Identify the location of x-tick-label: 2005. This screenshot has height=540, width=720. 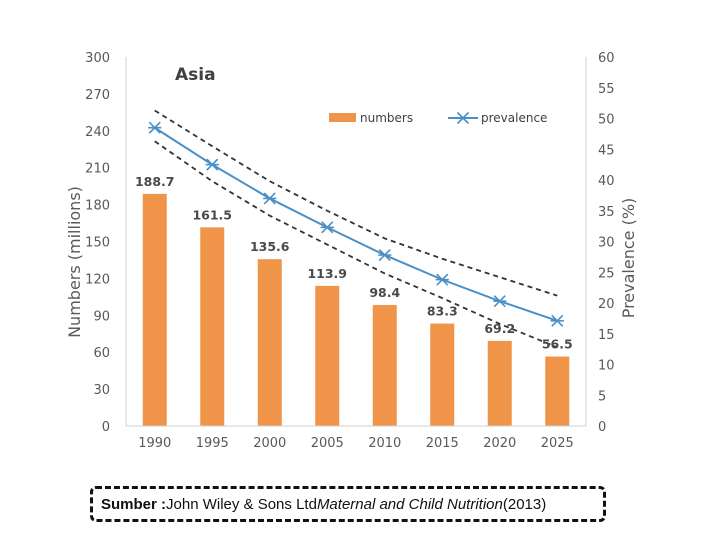
(327, 443).